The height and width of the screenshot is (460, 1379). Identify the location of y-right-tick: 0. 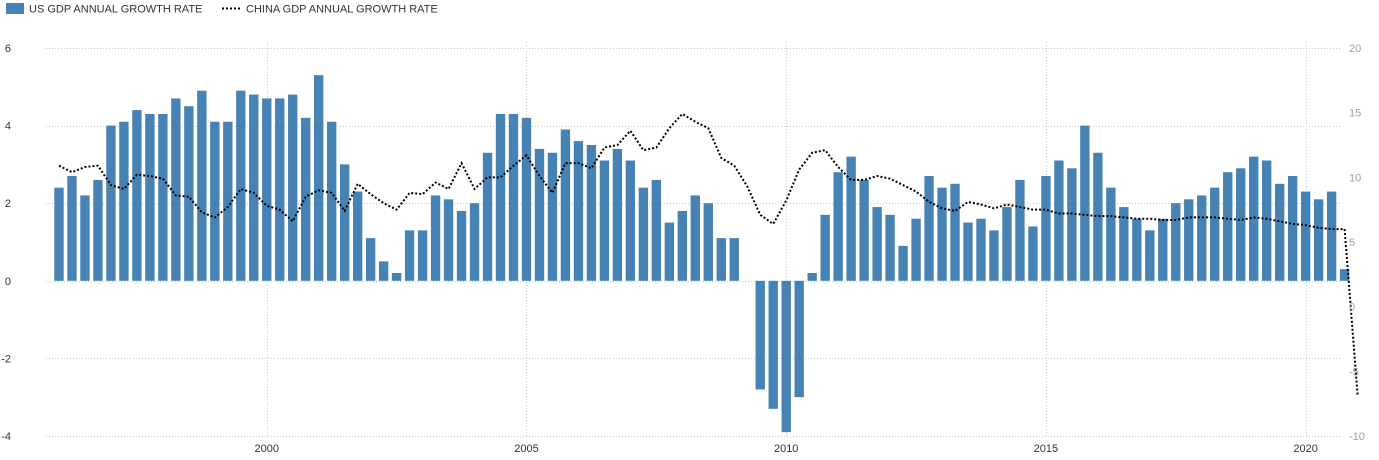
(1352, 308).